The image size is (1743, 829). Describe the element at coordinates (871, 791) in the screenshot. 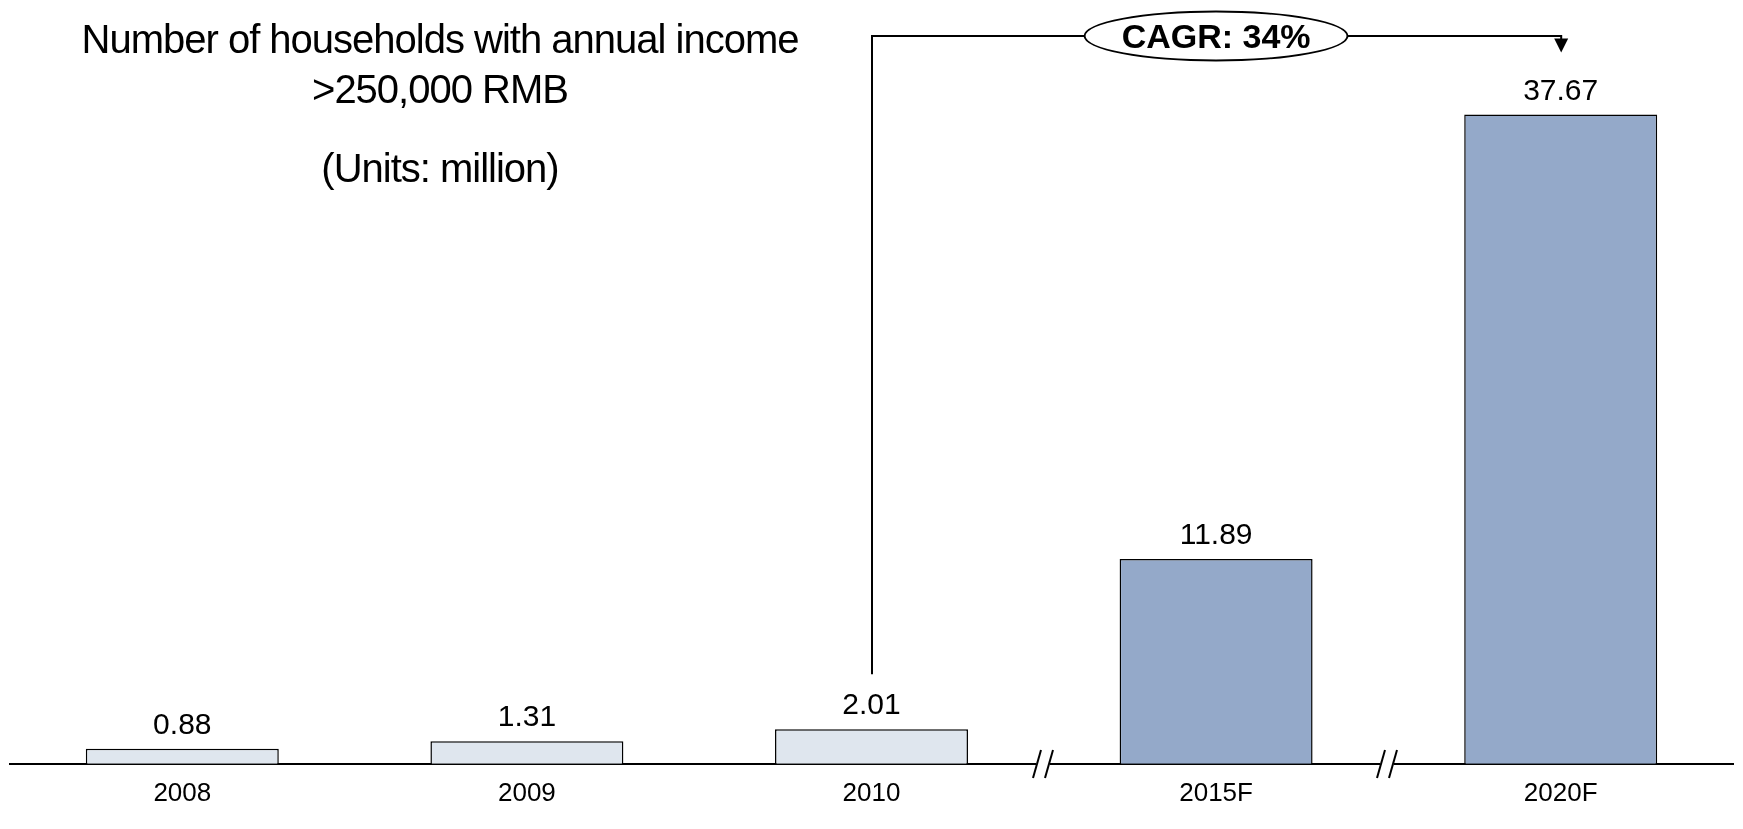

I see `x-tick-label: 2010` at that location.